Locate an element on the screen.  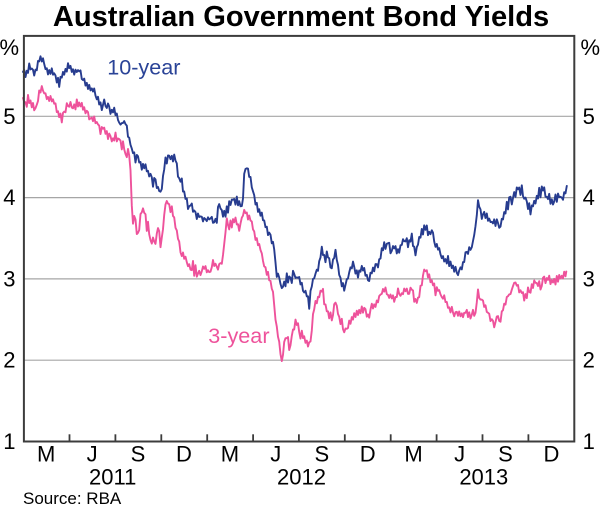
svg-text: 2011 is located at coordinates (112, 477).